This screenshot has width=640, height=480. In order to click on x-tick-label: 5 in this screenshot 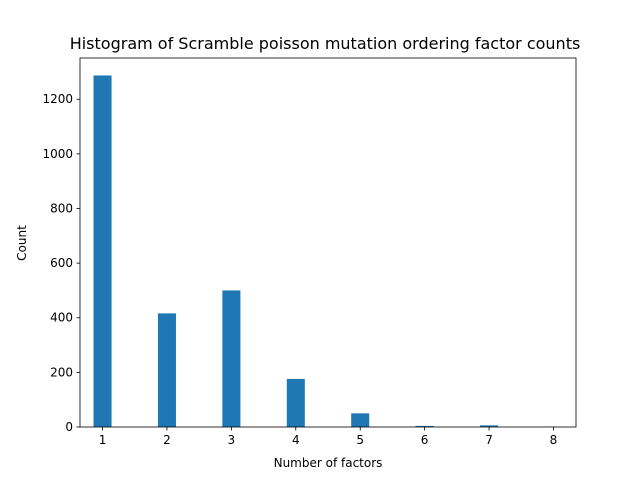, I will do `click(360, 440)`.